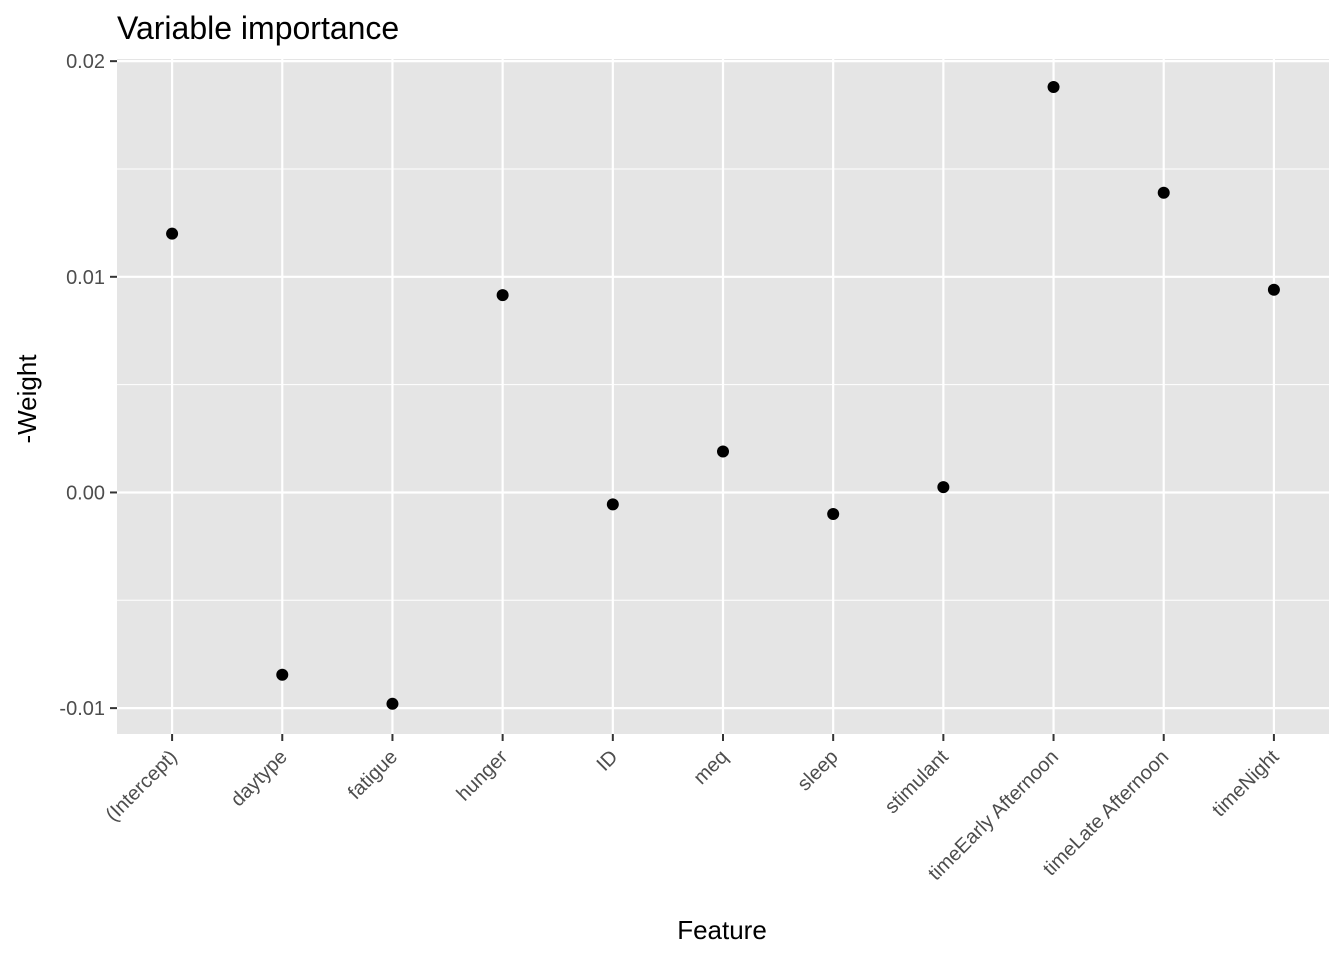 The width and height of the screenshot is (1344, 960). What do you see at coordinates (1246, 784) in the screenshot?
I see `x-tick-label: timeNight` at bounding box center [1246, 784].